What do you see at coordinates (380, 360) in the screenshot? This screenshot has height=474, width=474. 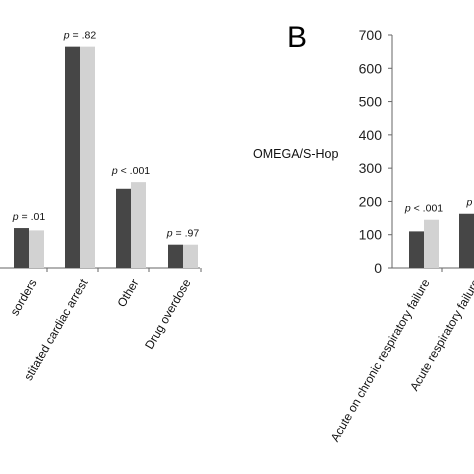 I see `category-label-b-0: Acute on chronic respiratory failure` at bounding box center [380, 360].